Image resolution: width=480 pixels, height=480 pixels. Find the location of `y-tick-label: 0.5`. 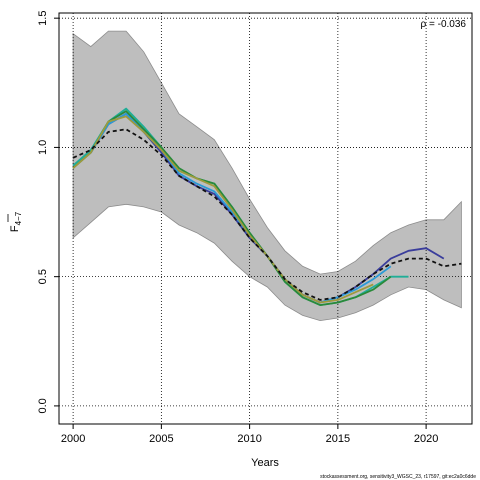

y-tick-label: 0.5 is located at coordinates (43, 276).